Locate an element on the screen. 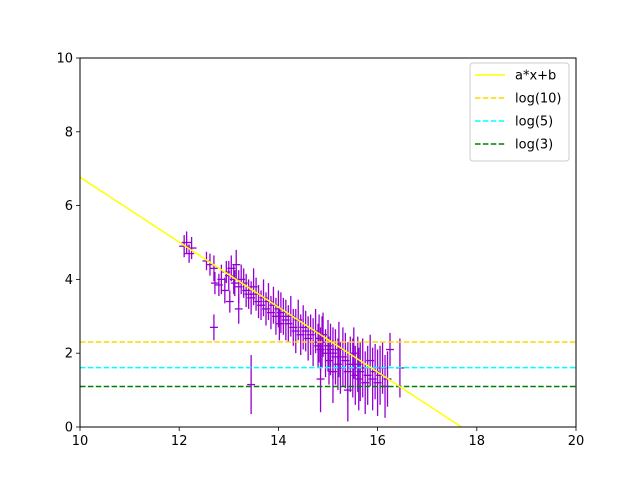 This screenshot has height=485, width=640. legend-label: a*x+b is located at coordinates (535, 76).